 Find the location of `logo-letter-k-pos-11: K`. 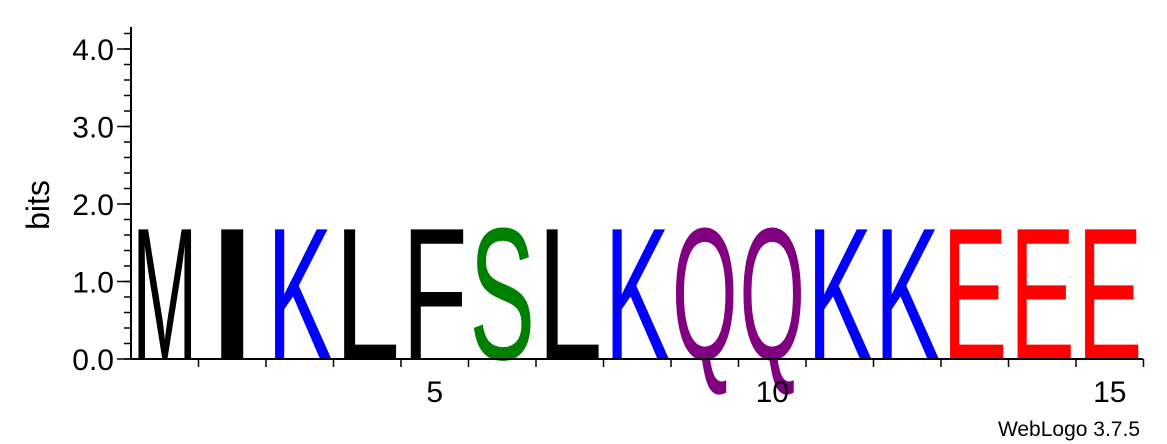

logo-letter-k-pos-11: K is located at coordinates (839, 293).